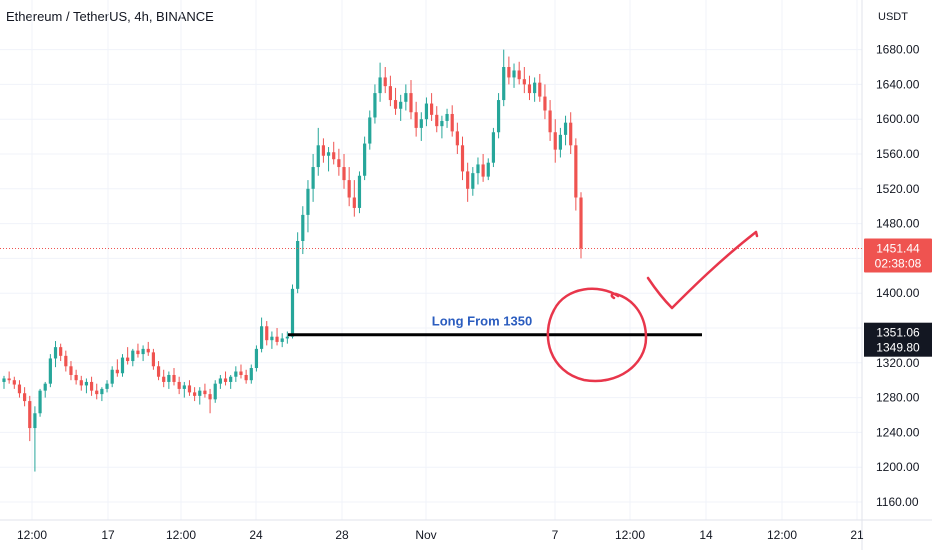  What do you see at coordinates (181, 535) in the screenshot?
I see `x-tick-label: 12:00` at bounding box center [181, 535].